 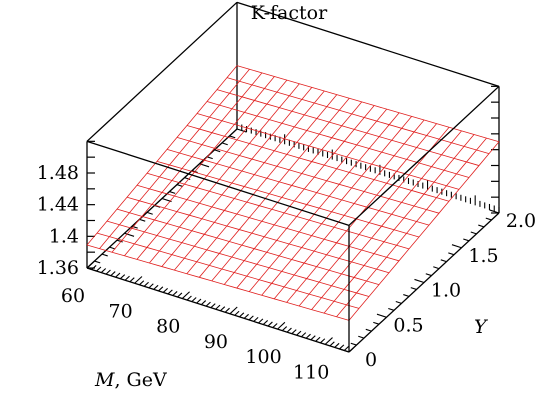 What do you see at coordinates (121, 311) in the screenshot?
I see `x-tick-label: 70` at bounding box center [121, 311].